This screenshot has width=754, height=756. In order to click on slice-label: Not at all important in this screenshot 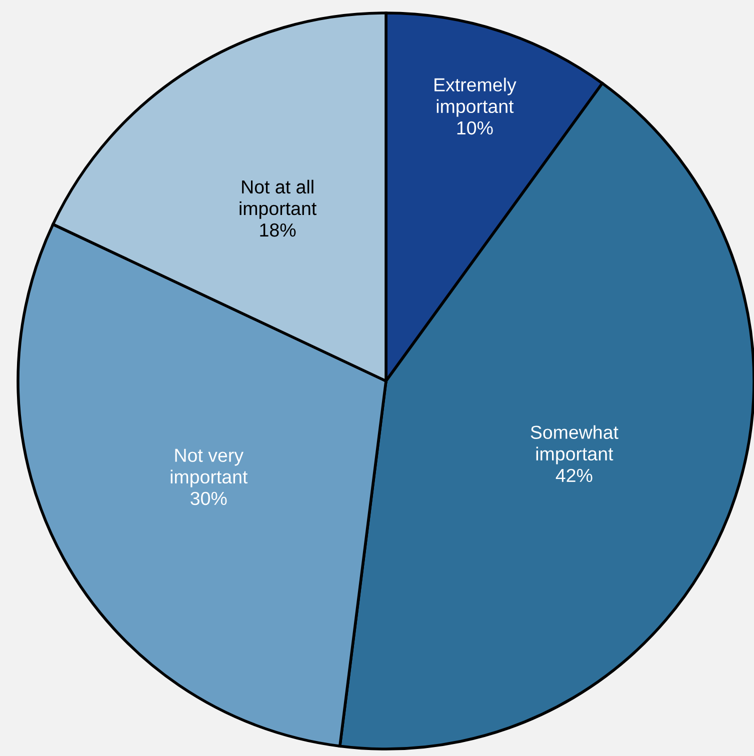, I will do `click(278, 199)`.